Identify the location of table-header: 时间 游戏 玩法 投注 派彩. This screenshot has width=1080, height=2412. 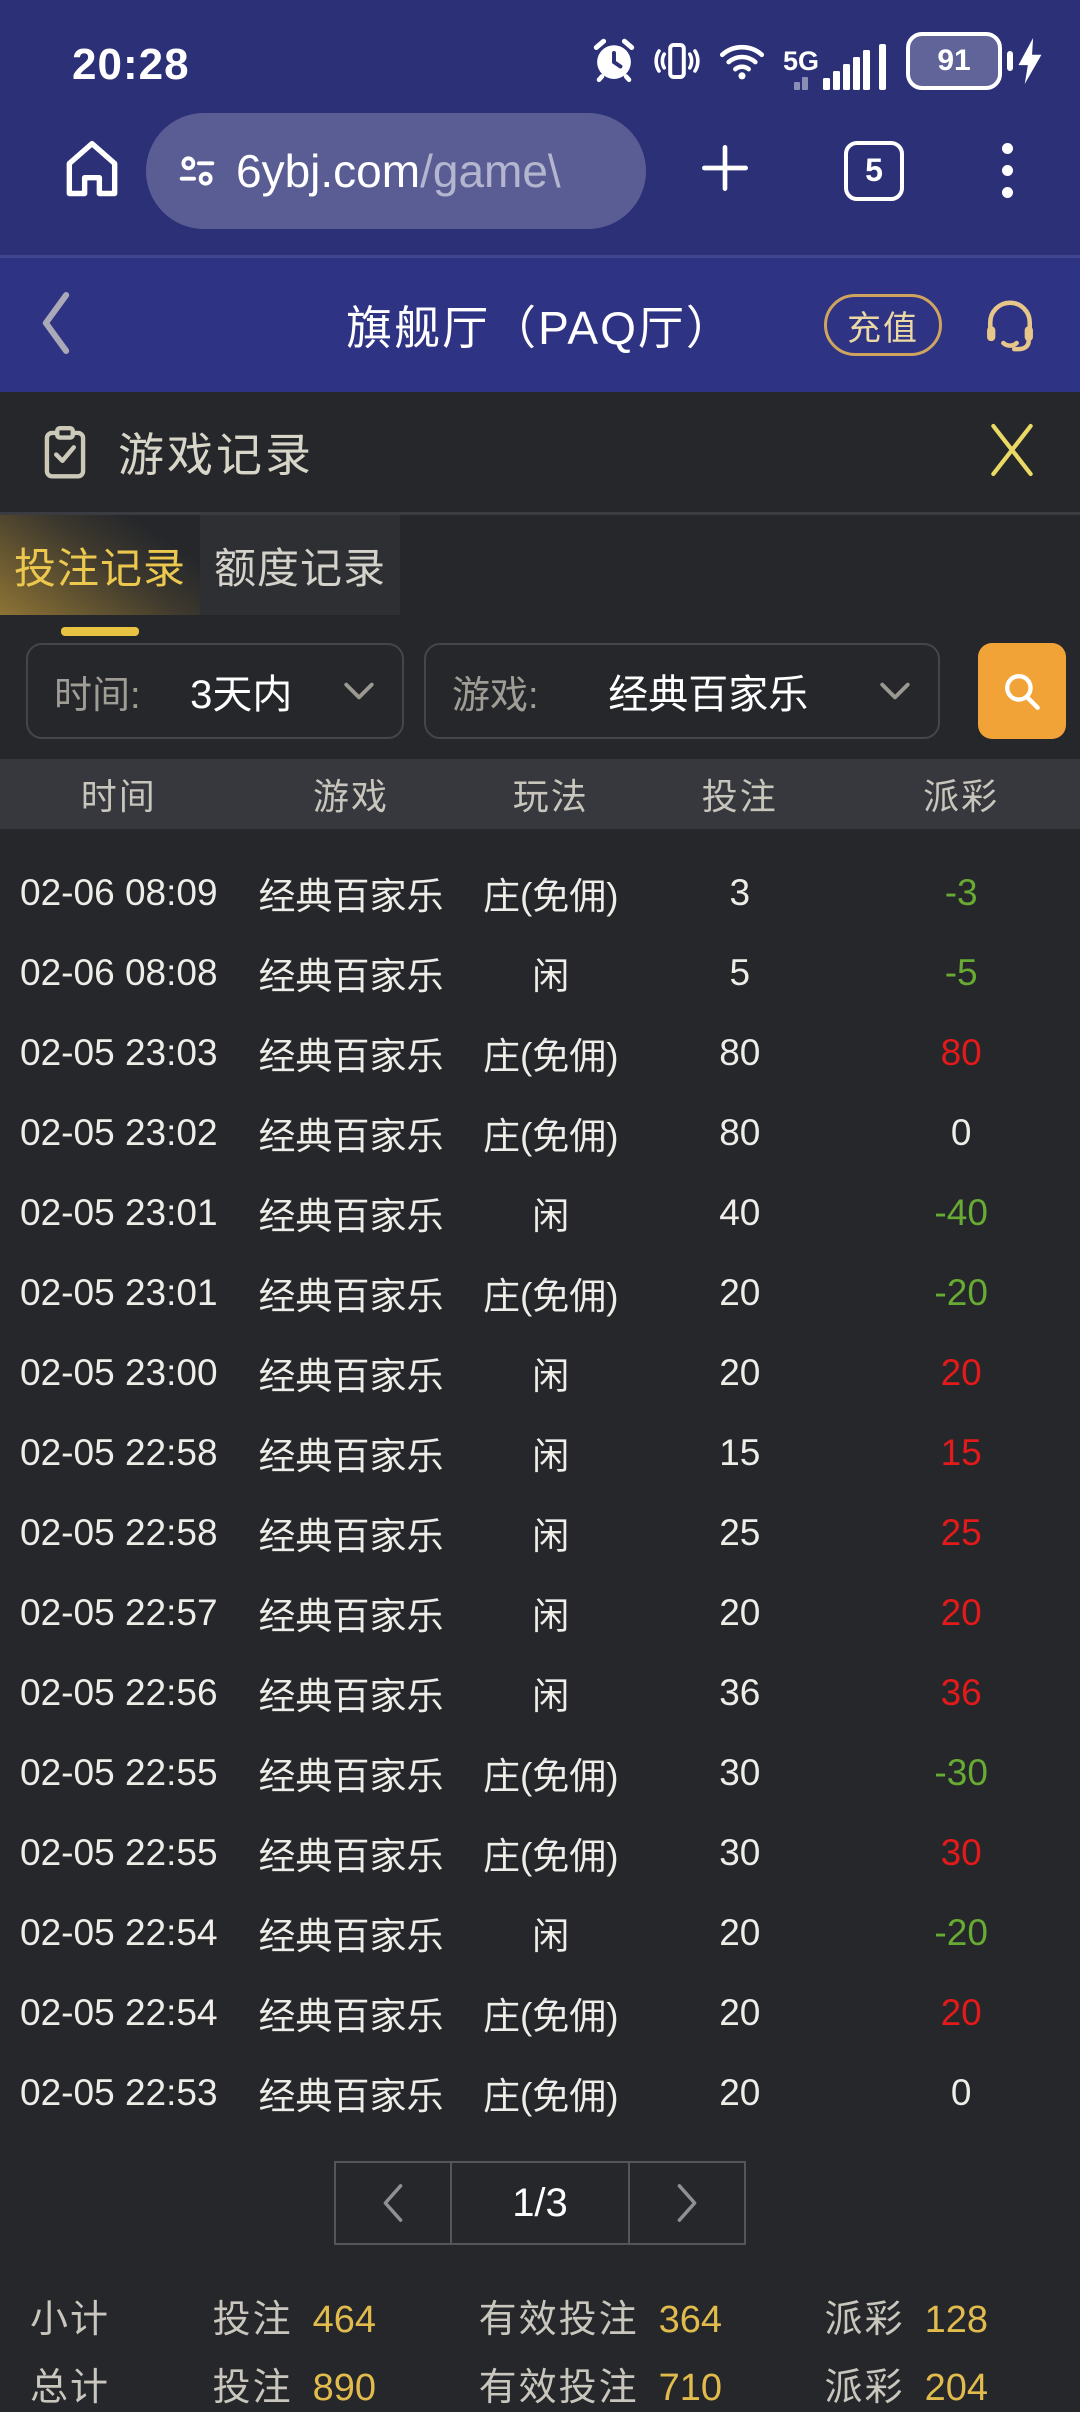
(540, 794).